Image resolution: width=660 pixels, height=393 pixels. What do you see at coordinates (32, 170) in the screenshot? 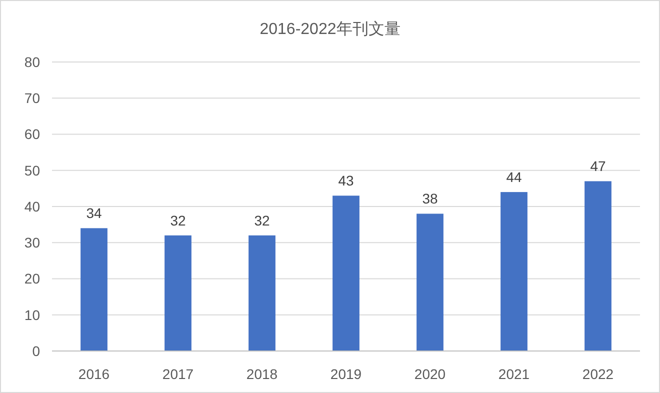
I see `y-tick-label: 50` at bounding box center [32, 170].